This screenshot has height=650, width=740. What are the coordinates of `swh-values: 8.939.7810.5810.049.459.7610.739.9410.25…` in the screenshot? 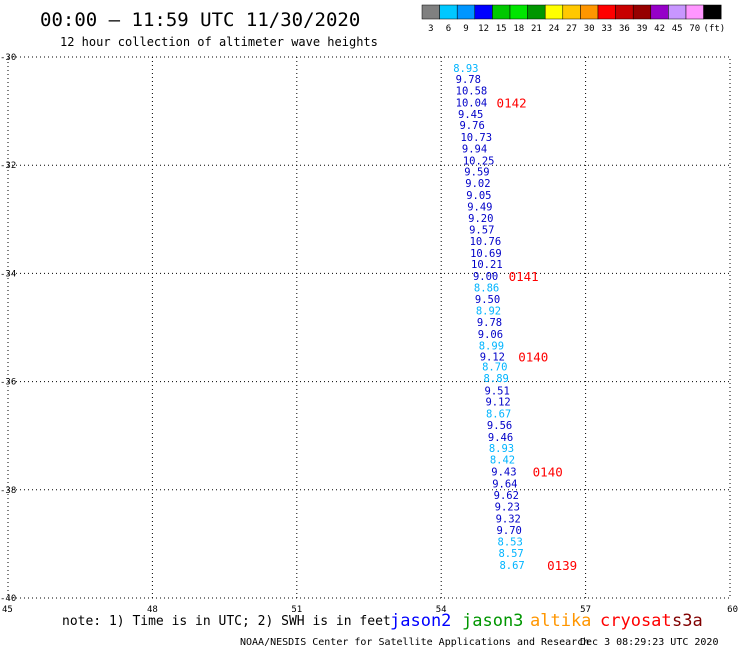 It's located at (489, 317).